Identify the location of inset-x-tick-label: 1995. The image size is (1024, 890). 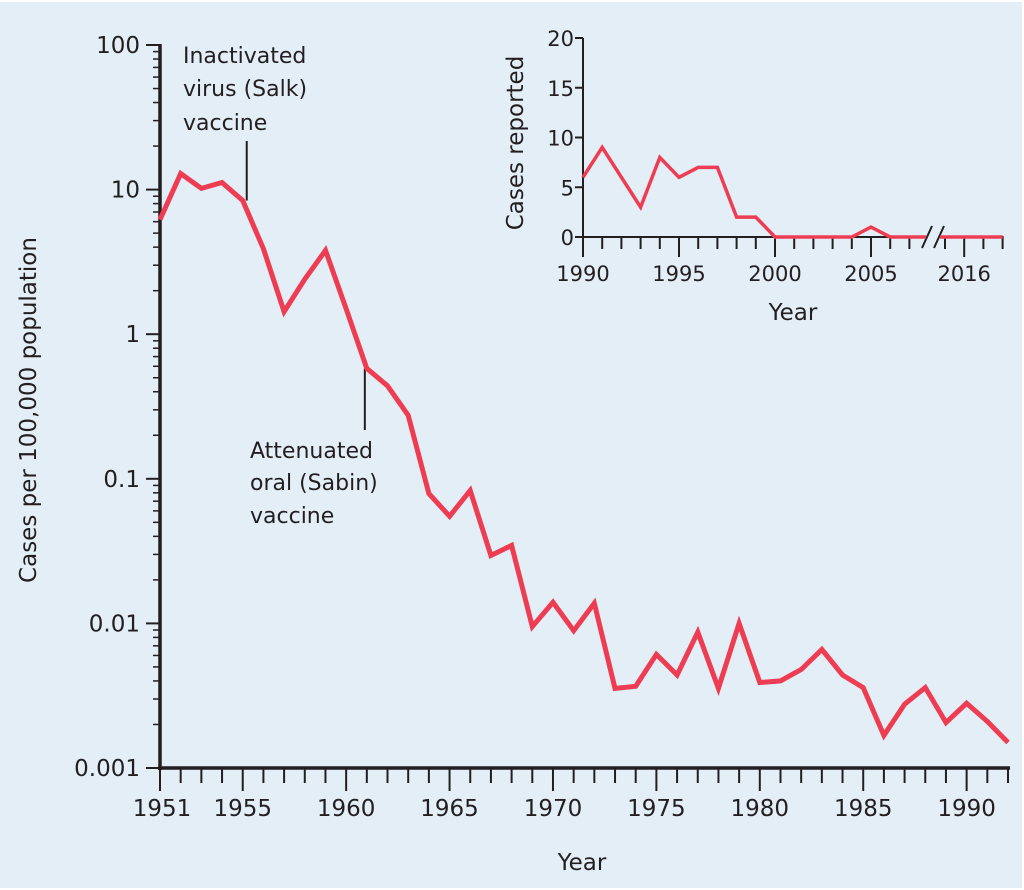
(678, 274).